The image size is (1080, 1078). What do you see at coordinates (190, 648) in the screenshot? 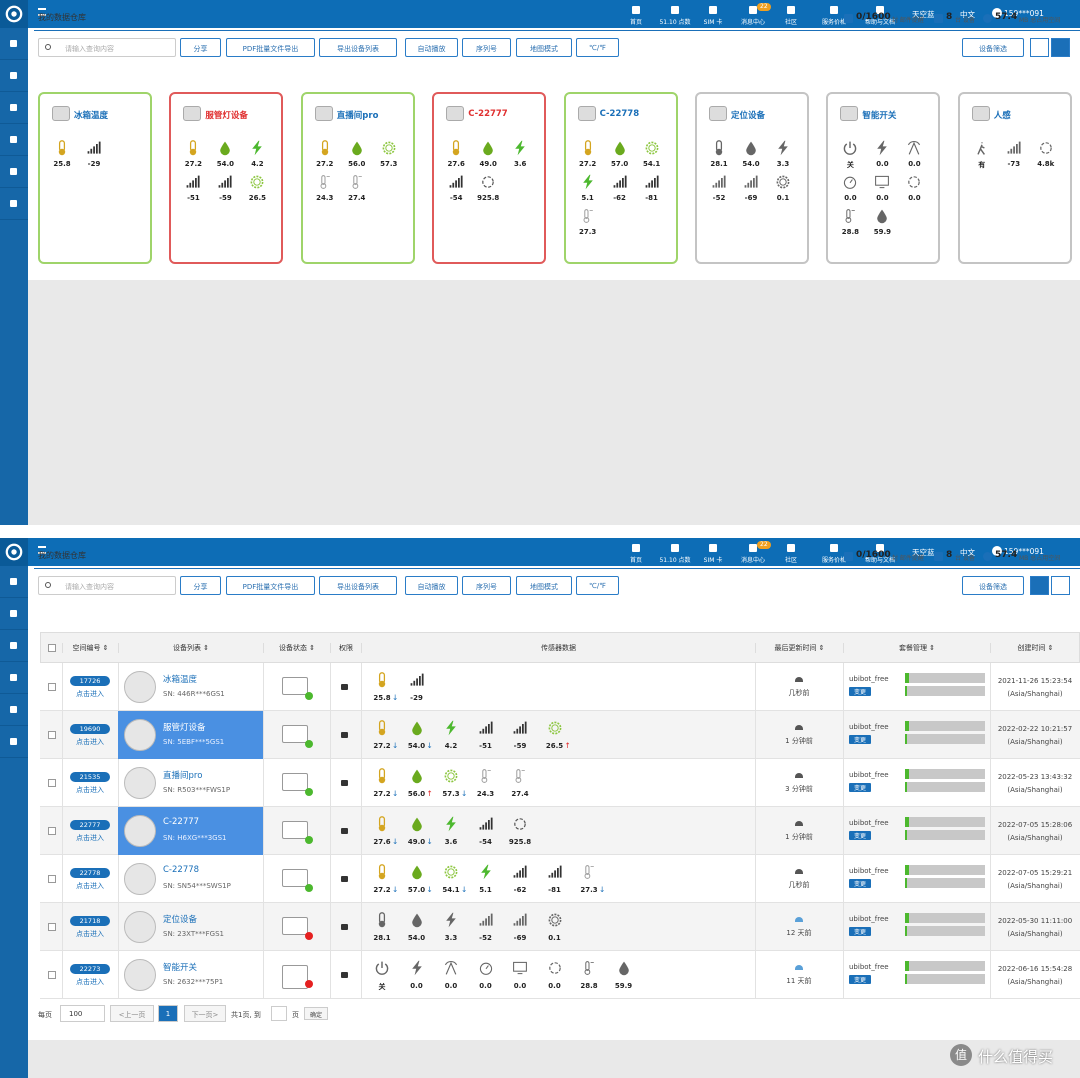
I see `column-header: 设备列表 ⇕` at bounding box center [190, 648].